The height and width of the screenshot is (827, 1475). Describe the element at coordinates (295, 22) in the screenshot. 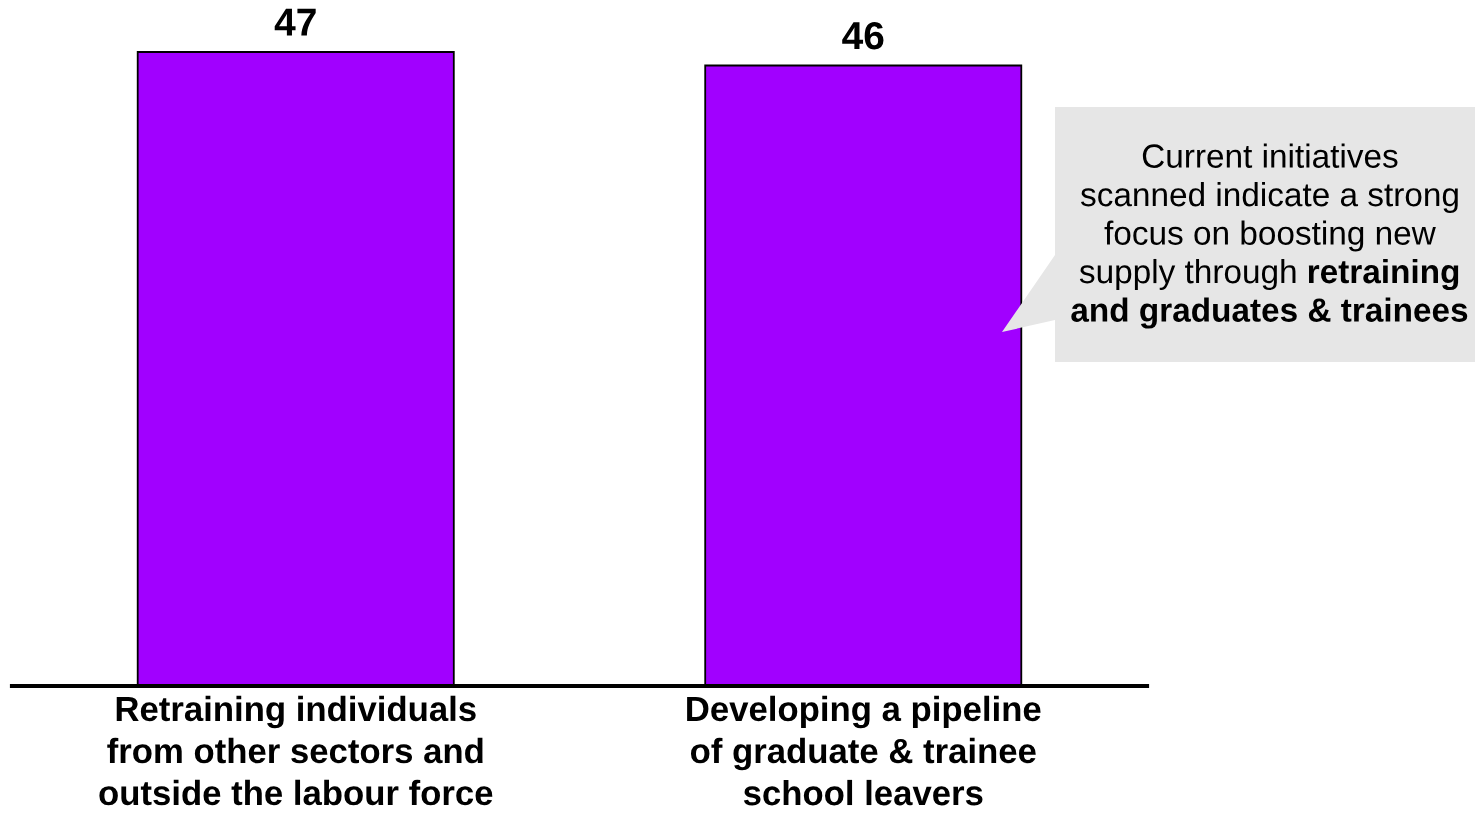

I see `data-label: 47` at that location.